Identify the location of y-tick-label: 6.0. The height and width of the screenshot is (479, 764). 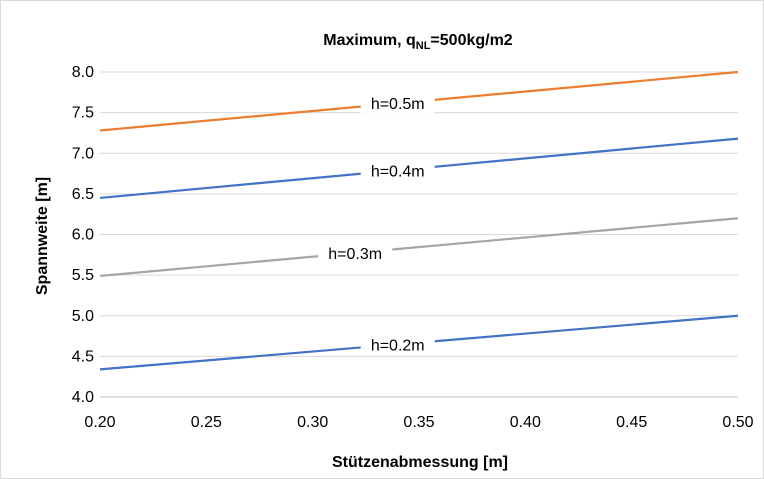
(83, 235).